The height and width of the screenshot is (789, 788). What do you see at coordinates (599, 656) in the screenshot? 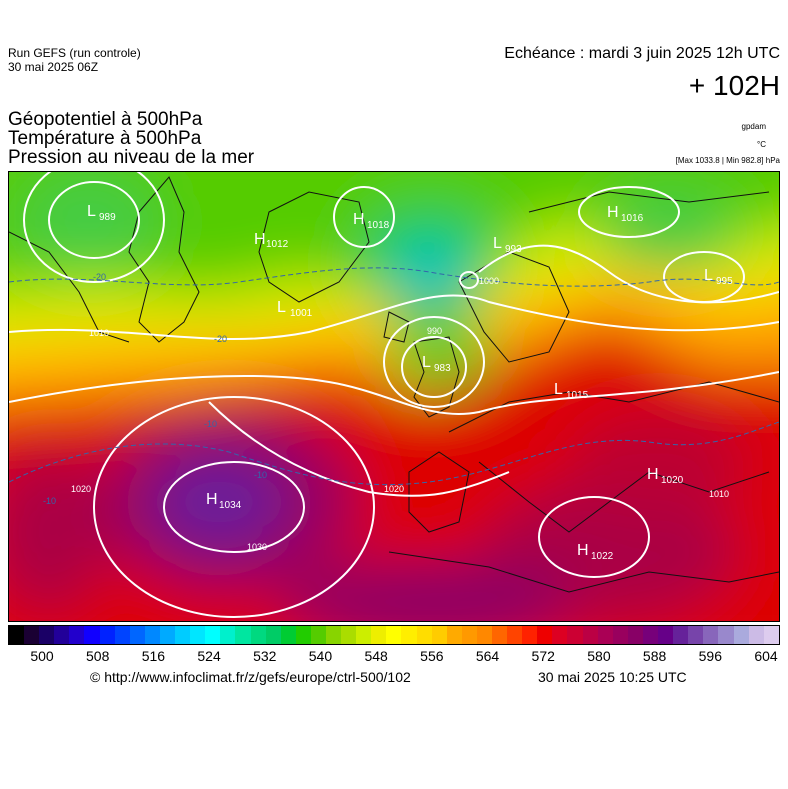
I see `color-scale-tick-label: 580` at bounding box center [599, 656].